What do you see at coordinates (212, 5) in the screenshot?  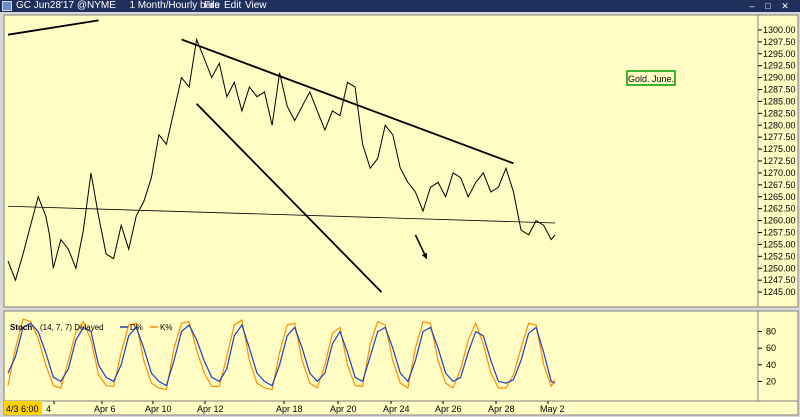 I see `menu-file: File` at bounding box center [212, 5].